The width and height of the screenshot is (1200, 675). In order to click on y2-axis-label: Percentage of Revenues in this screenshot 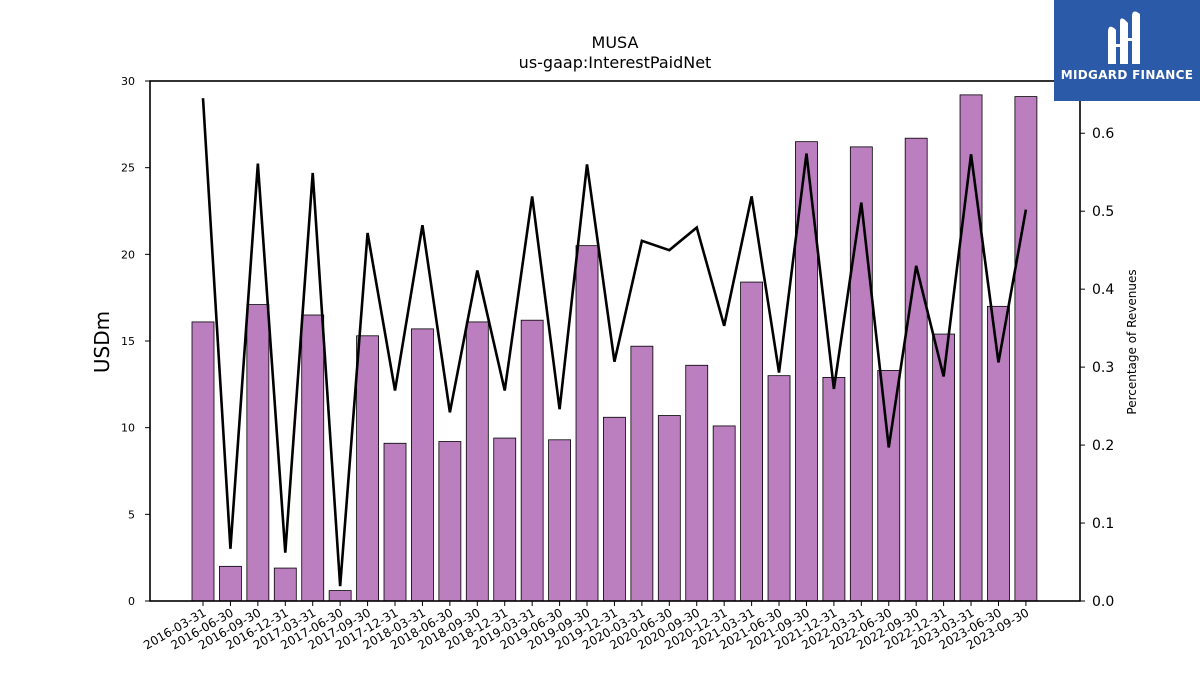, I will do `click(1132, 341)`.